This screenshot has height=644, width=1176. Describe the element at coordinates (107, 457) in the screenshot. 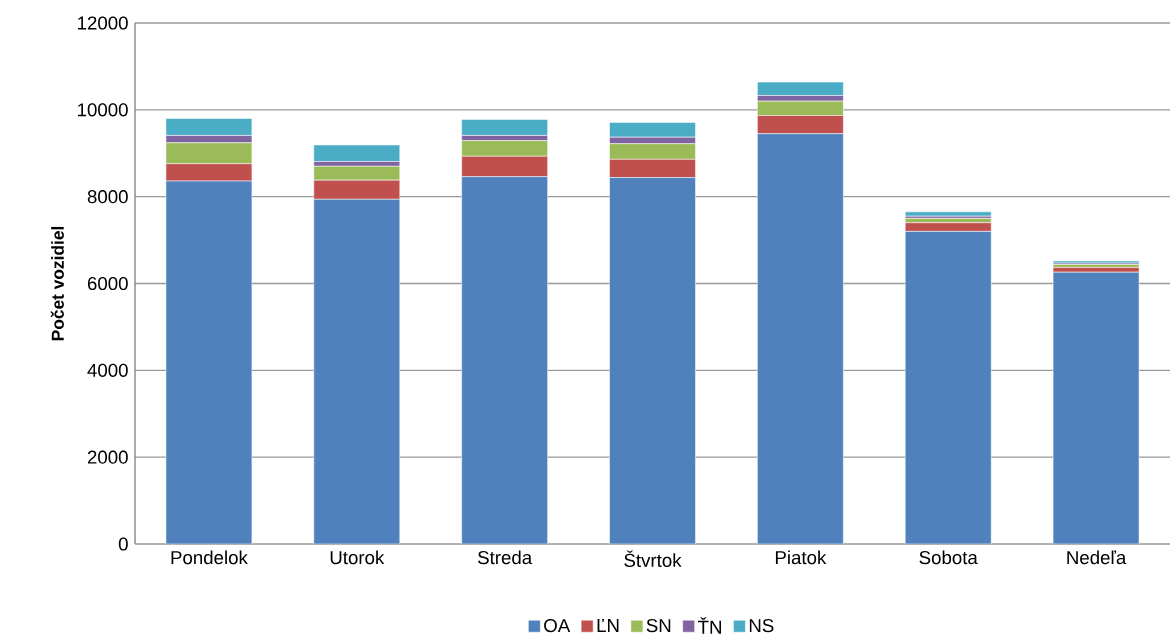

I see `y-tick-label: 2000` at that location.